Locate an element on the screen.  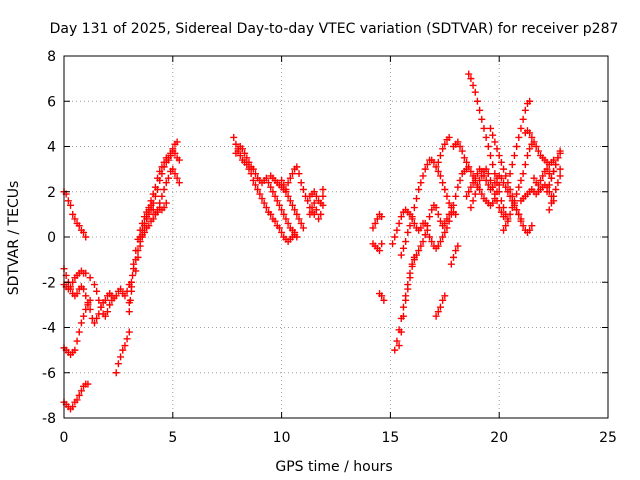
series-arc25 is located at coordinates (440, 306).